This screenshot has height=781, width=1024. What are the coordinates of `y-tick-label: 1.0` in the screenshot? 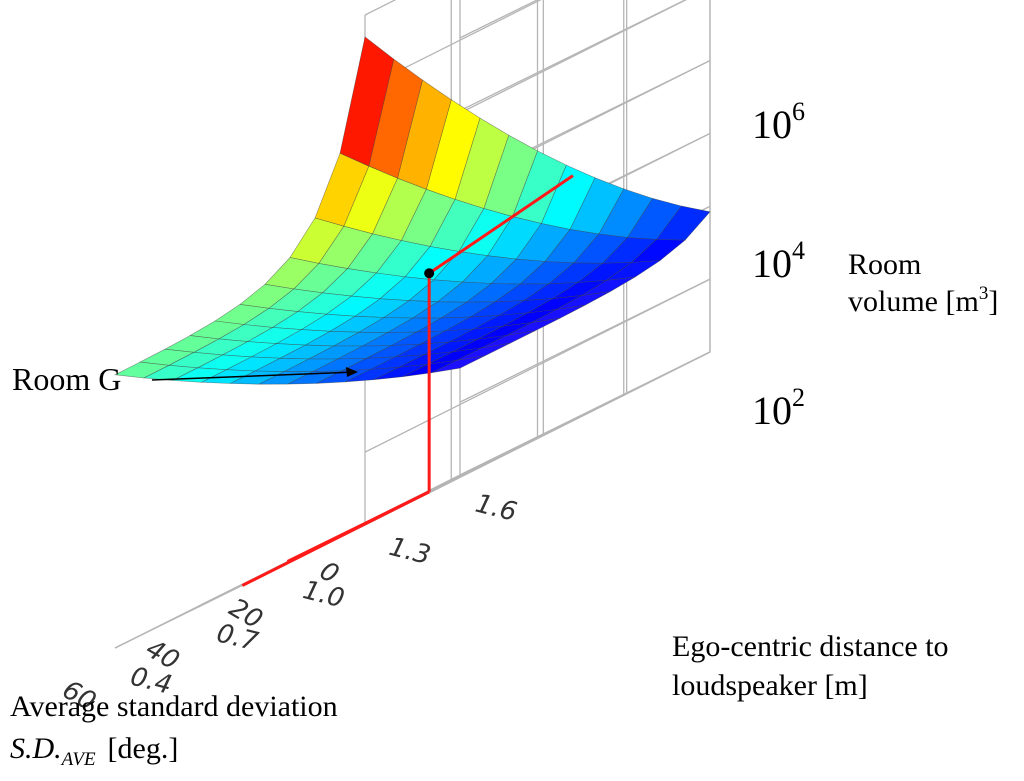 It's located at (323, 594).